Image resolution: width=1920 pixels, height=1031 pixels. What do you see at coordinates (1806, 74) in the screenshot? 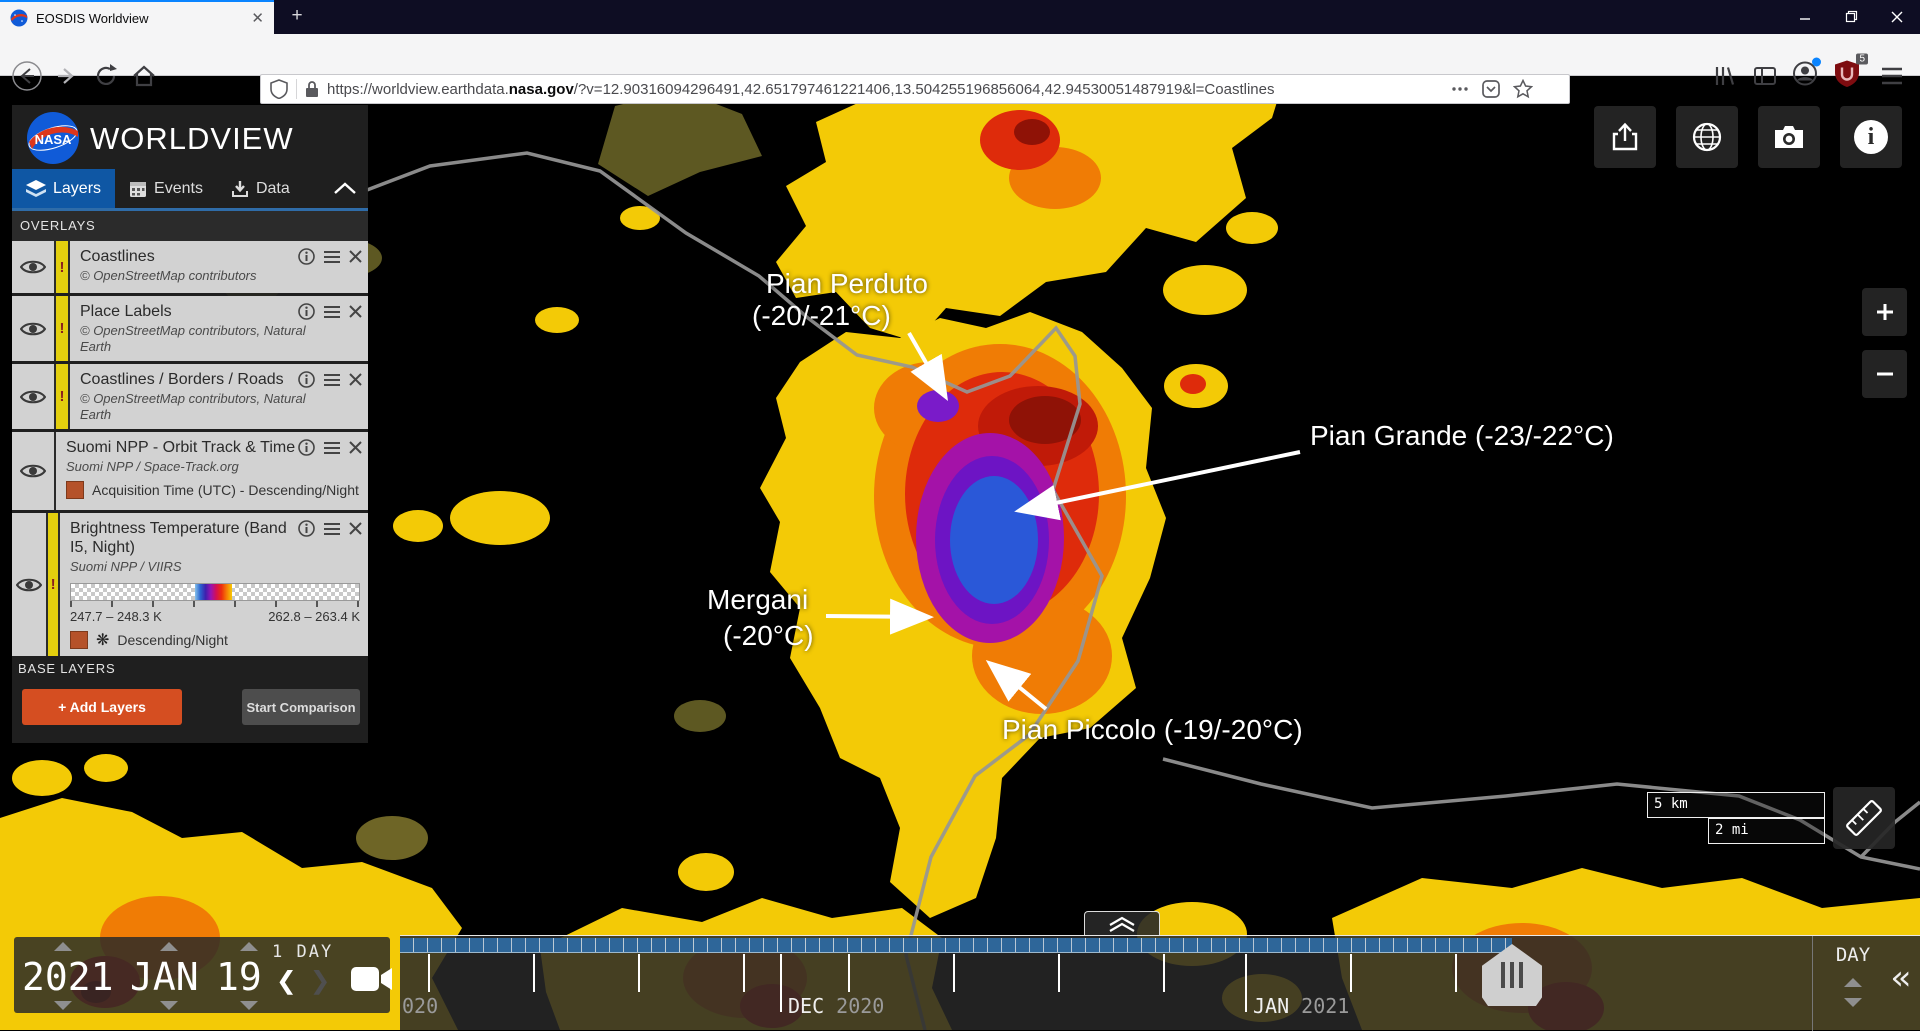
I see `account-icon` at bounding box center [1806, 74].